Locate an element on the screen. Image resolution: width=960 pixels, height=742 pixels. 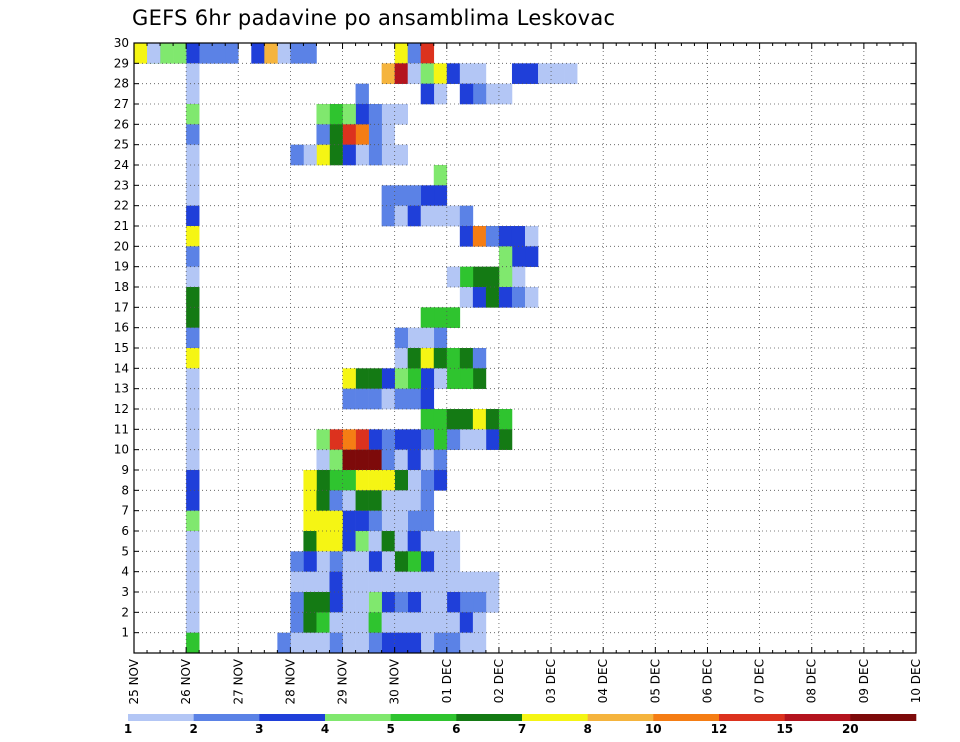
x-tick-label: 07 DEC is located at coordinates (760, 681).